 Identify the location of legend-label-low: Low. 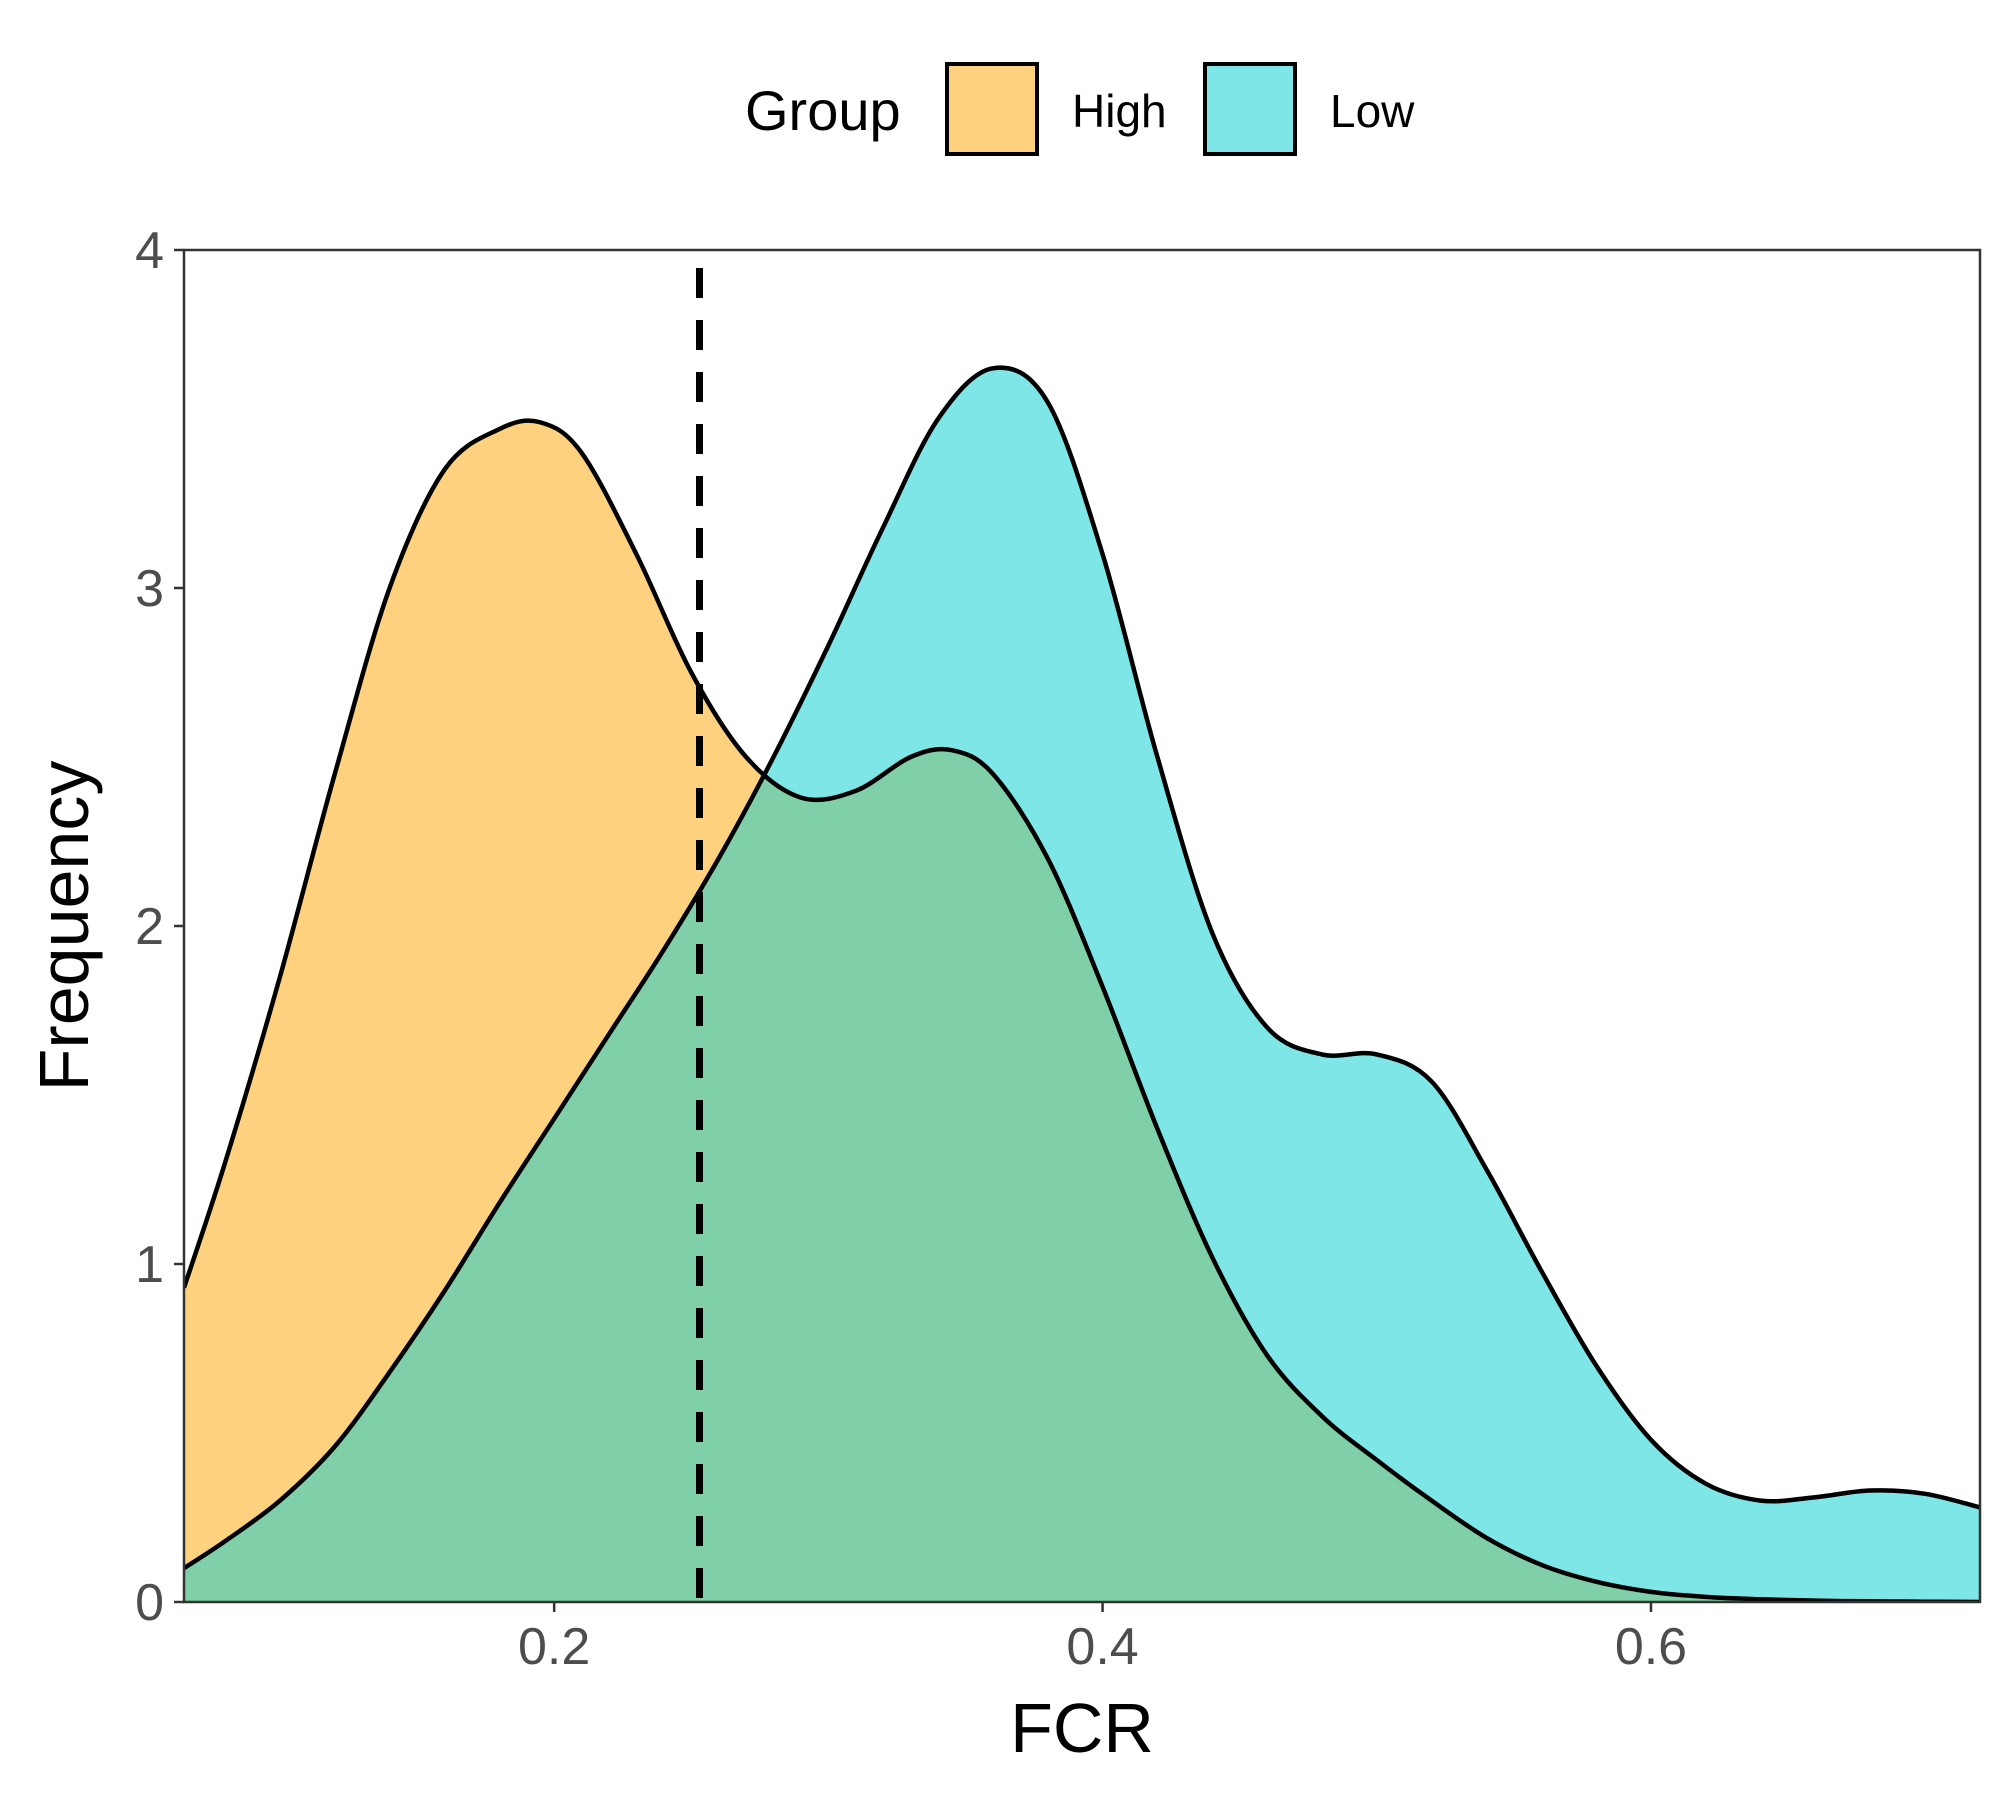
(1372, 111).